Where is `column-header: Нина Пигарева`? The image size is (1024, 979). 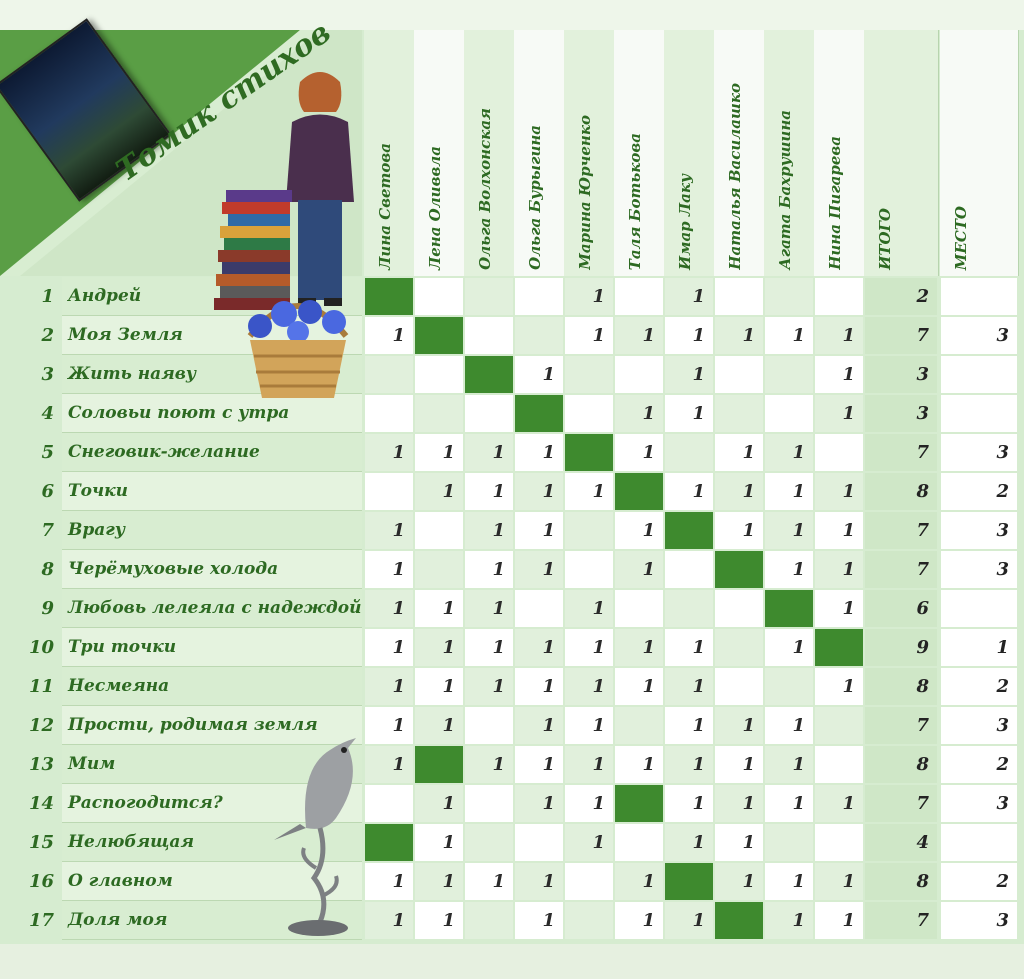
column-header: Нина Пигарева is located at coordinates (839, 153).